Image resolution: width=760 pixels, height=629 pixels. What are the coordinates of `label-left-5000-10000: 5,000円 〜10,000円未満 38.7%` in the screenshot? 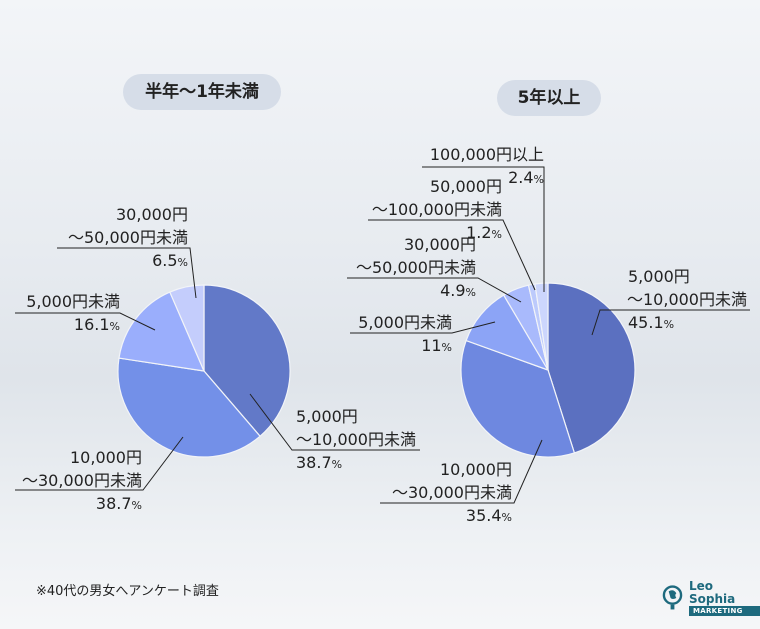 It's located at (356, 439).